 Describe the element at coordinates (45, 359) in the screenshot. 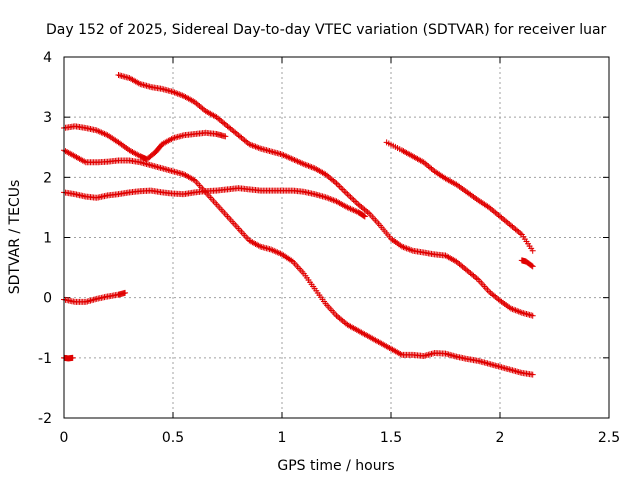

I see `y-tick-label: -1` at that location.